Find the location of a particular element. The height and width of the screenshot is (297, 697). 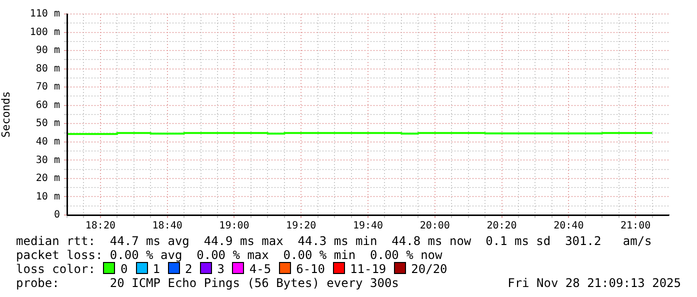

x-tick-label: 20:20 is located at coordinates (501, 226).